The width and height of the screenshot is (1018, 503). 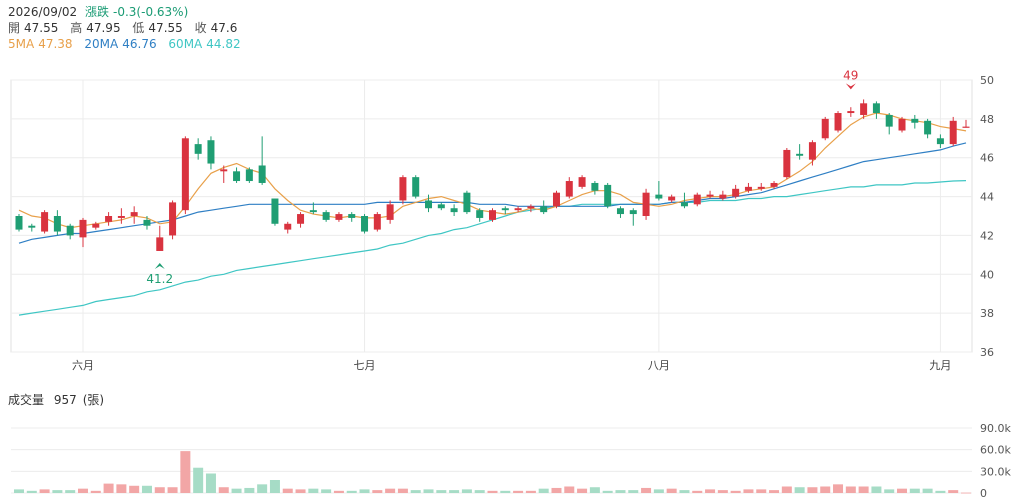 What do you see at coordinates (940, 365) in the screenshot?
I see `month-tick-label: 九月` at bounding box center [940, 365].